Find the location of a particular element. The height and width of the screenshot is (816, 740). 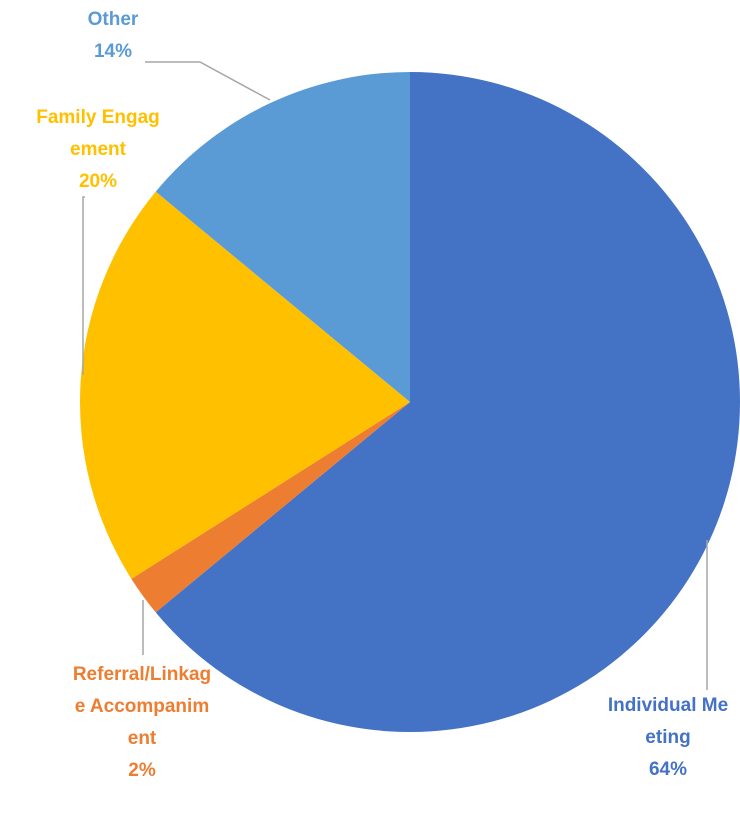

data-label: Individual Meeting 64% is located at coordinates (668, 738).